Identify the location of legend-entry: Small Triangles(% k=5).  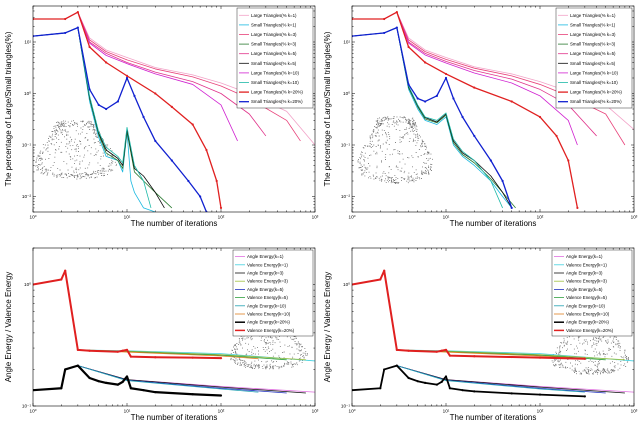
(593, 63).